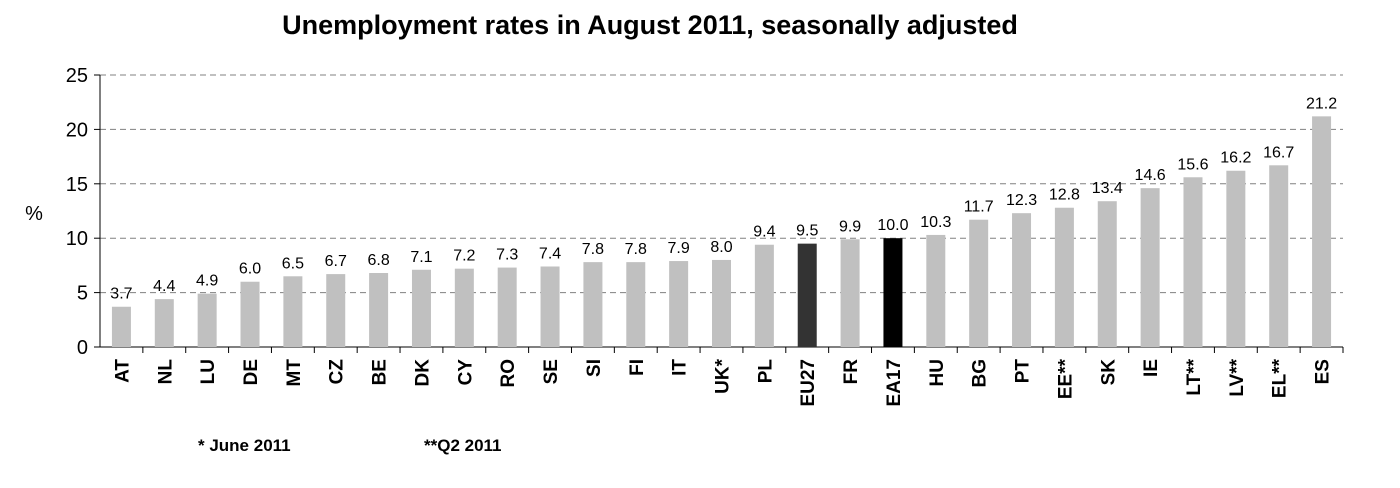 The width and height of the screenshot is (1400, 488). What do you see at coordinates (1321, 103) in the screenshot?
I see `data-label: 21.2` at bounding box center [1321, 103].